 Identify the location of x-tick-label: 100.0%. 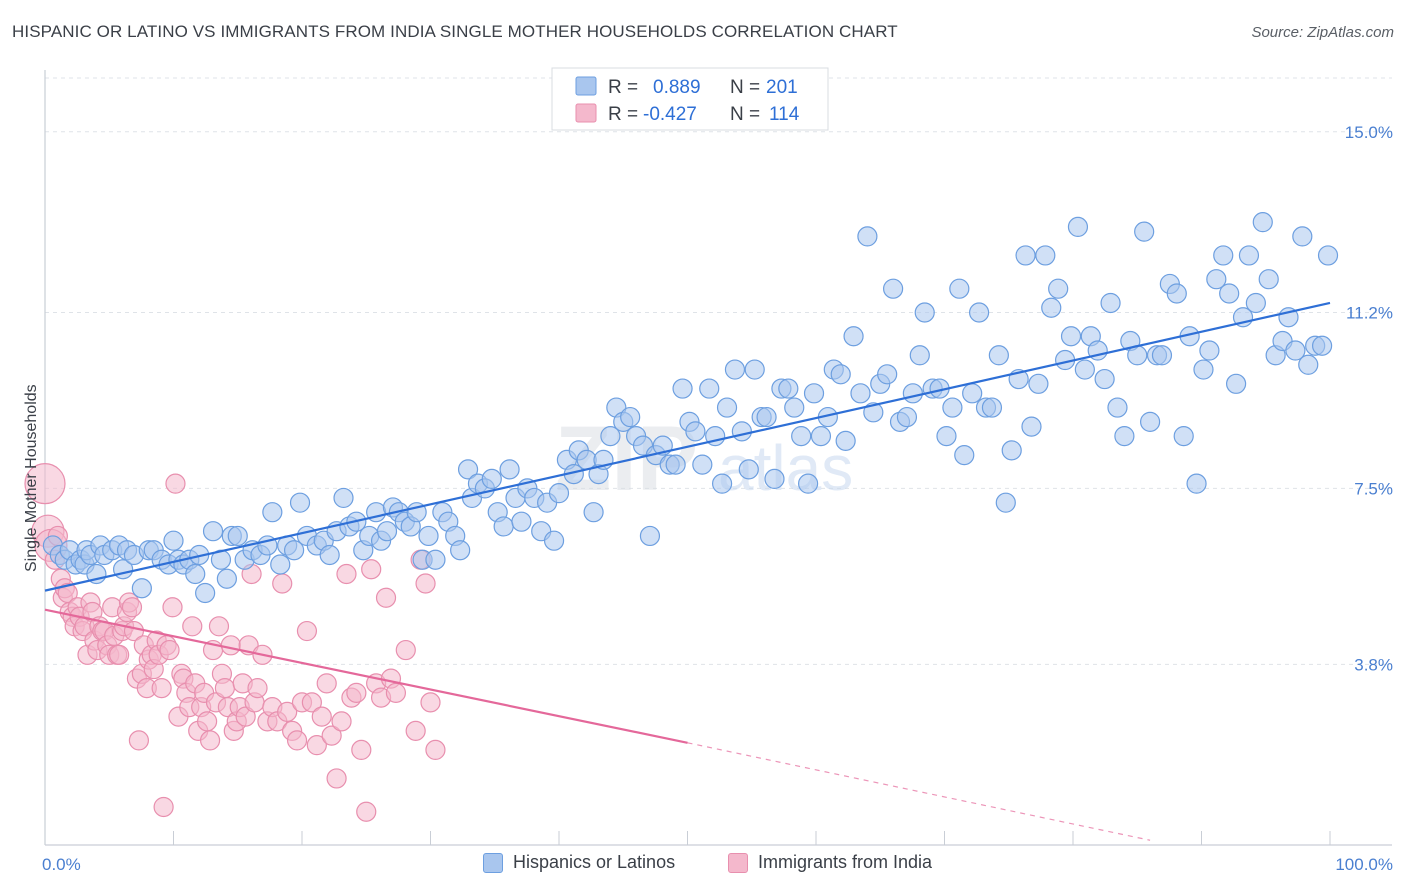
(1364, 864).